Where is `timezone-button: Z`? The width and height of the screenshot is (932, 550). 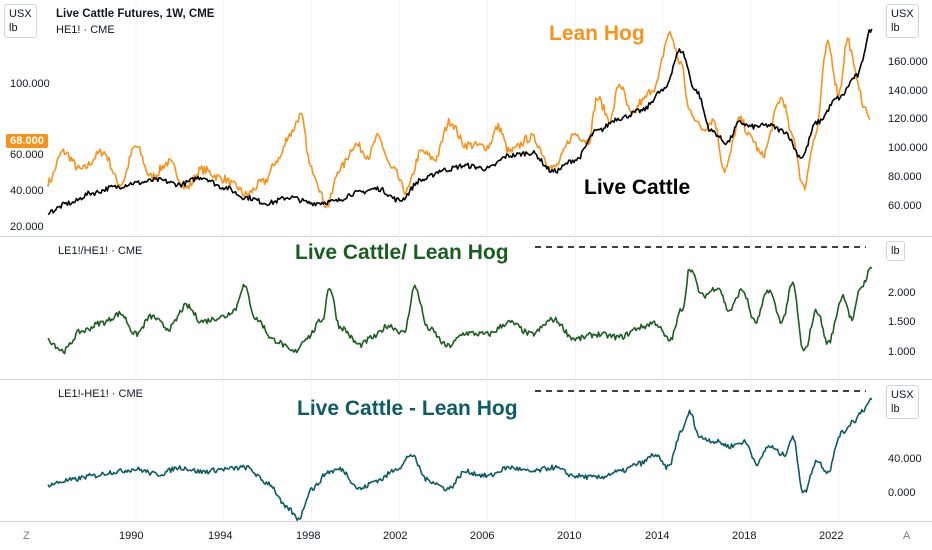
timezone-button: Z is located at coordinates (26, 536).